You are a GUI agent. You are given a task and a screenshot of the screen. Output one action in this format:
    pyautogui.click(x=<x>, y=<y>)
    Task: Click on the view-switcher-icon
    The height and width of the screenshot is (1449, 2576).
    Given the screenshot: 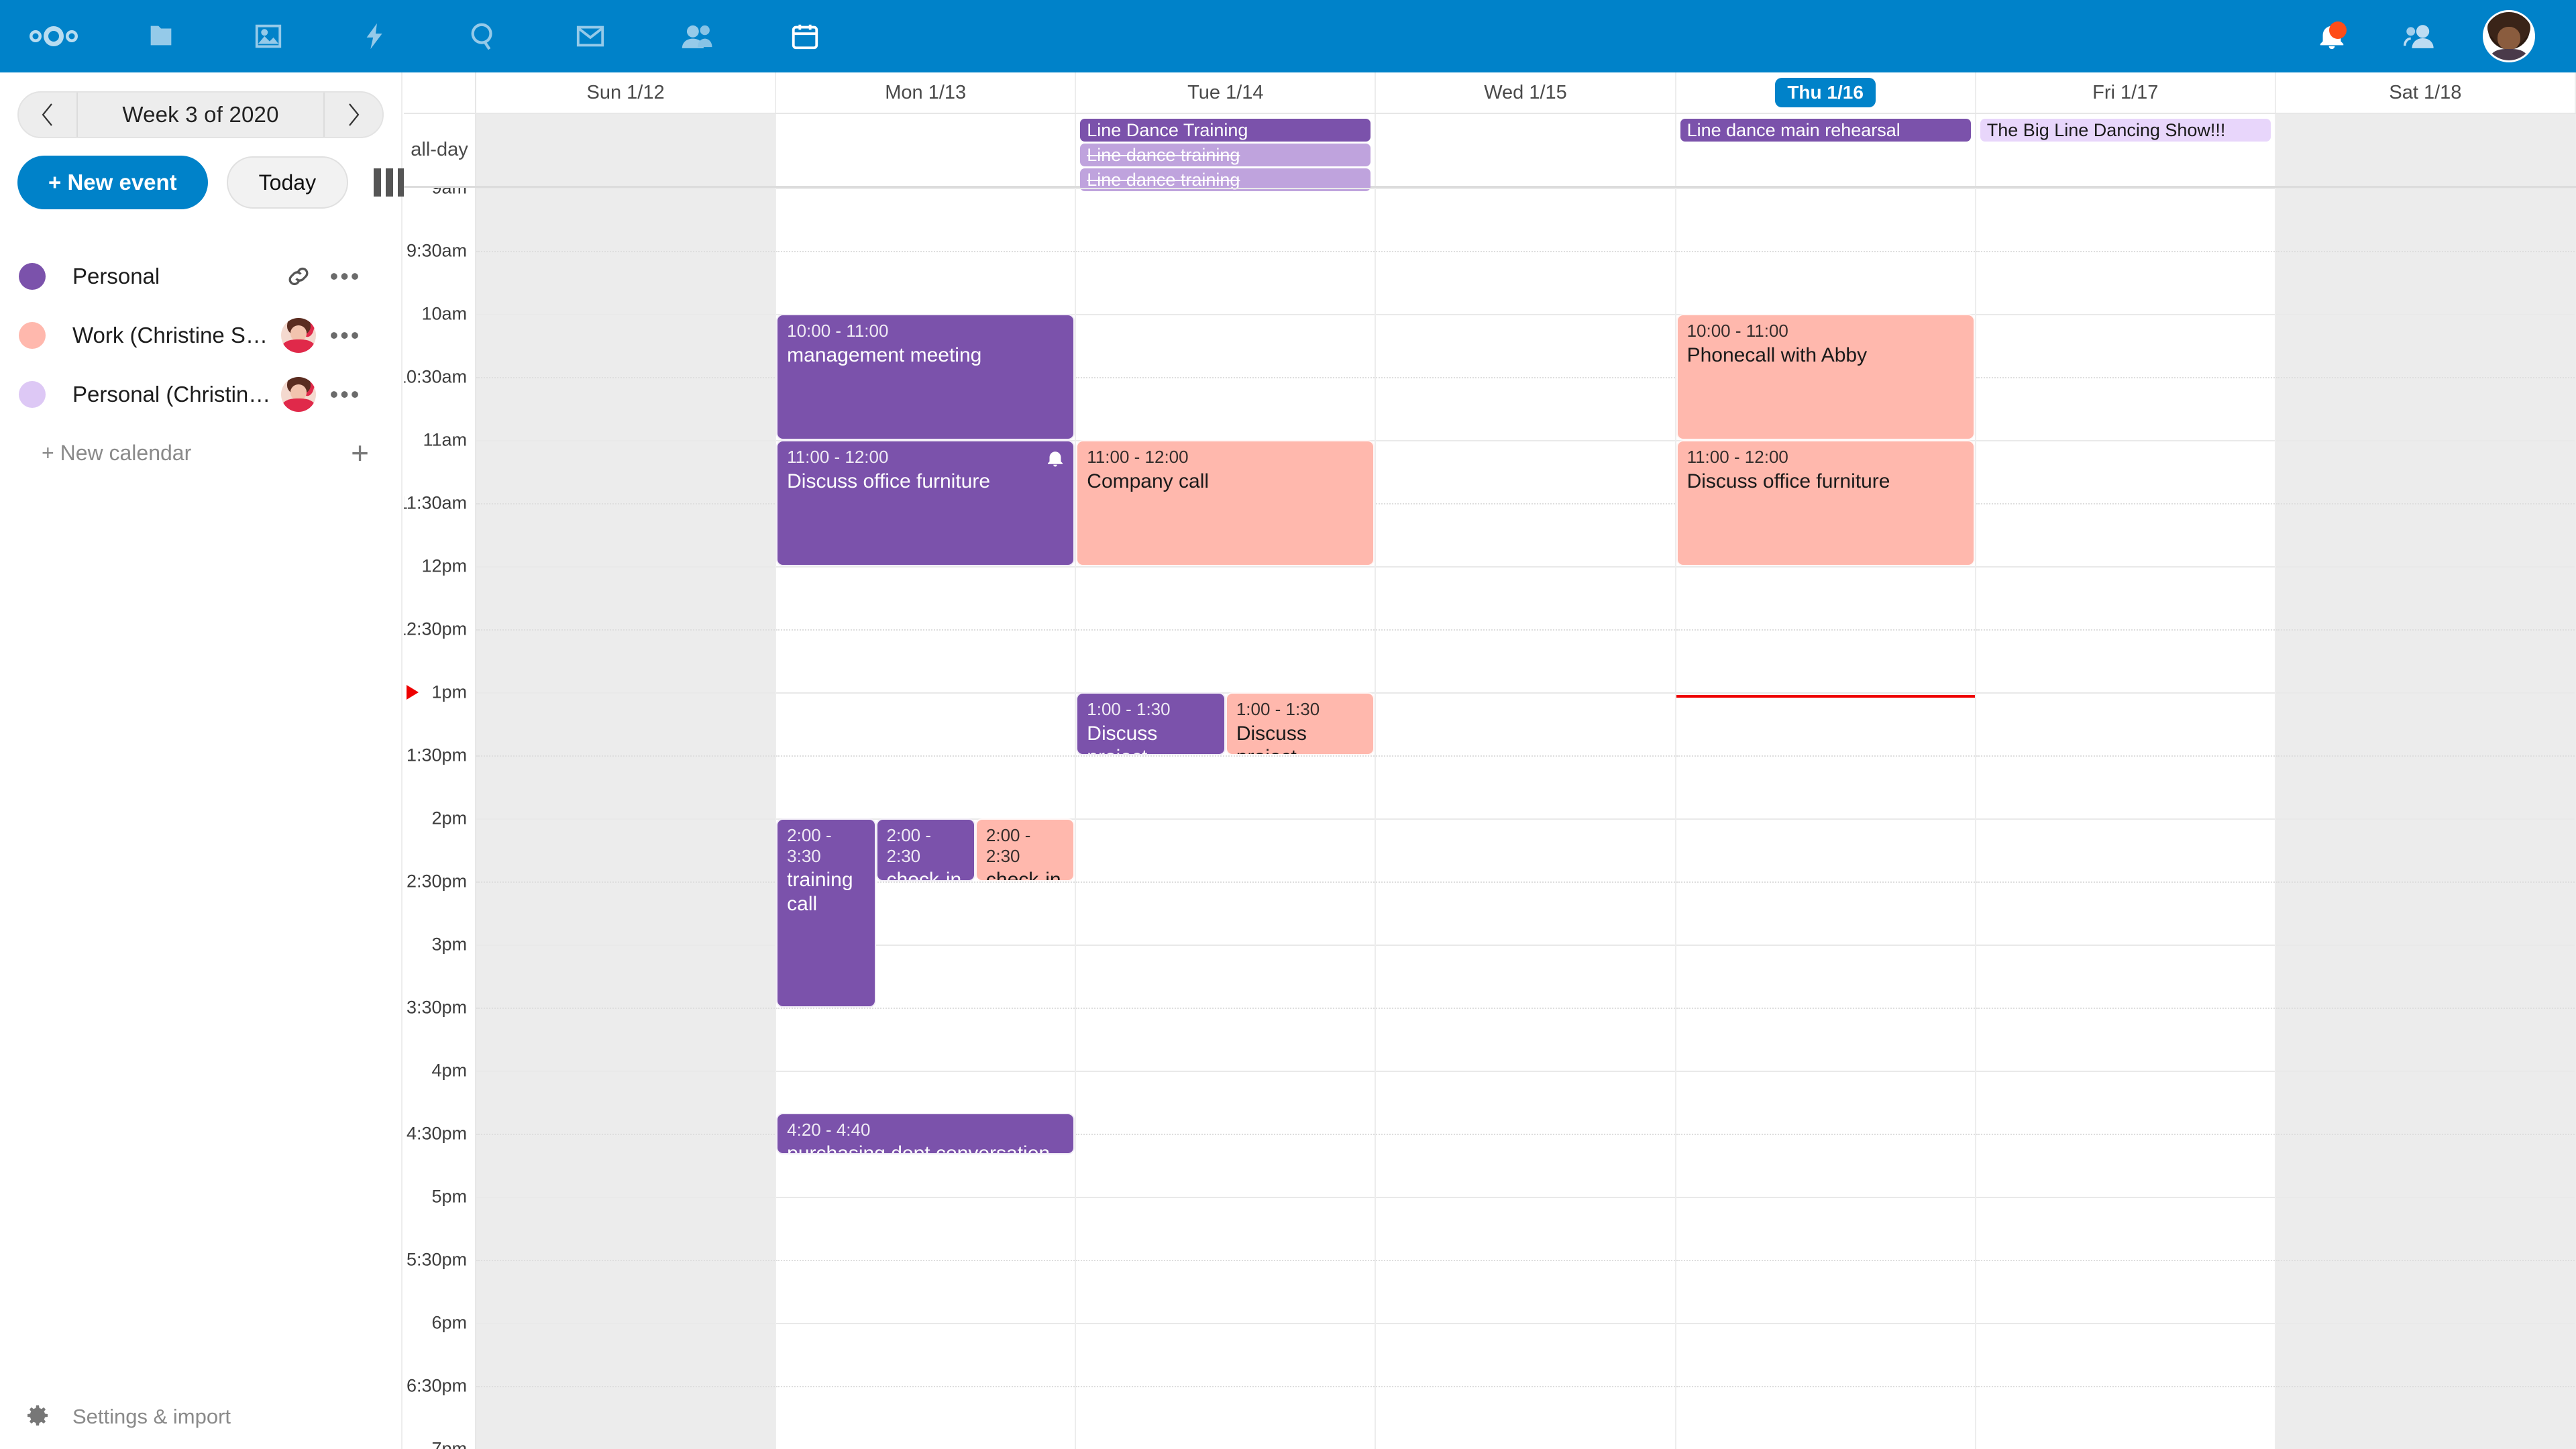 What is the action you would take?
    pyautogui.click(x=390, y=182)
    